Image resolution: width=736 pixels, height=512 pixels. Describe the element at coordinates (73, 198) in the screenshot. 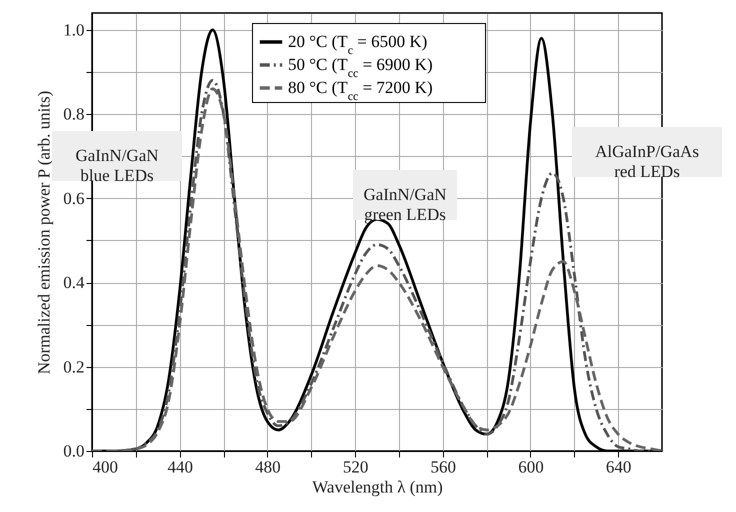

I see `y-tick-label: 0.6` at that location.